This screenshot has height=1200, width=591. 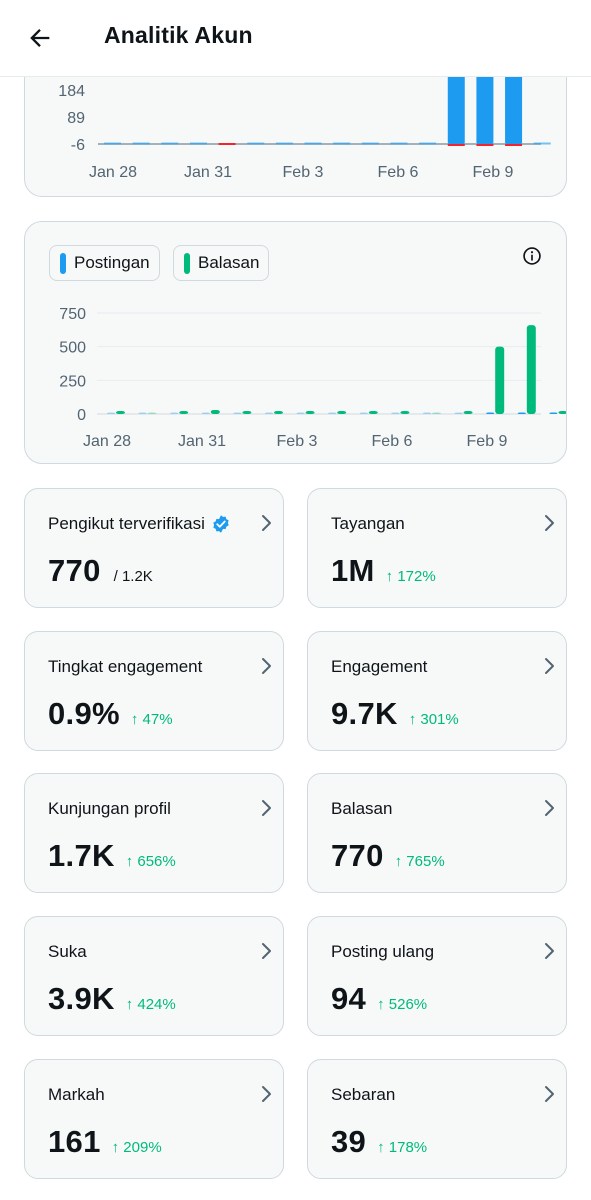 What do you see at coordinates (419, 861) in the screenshot?
I see `metric-change: ↑ 765%` at bounding box center [419, 861].